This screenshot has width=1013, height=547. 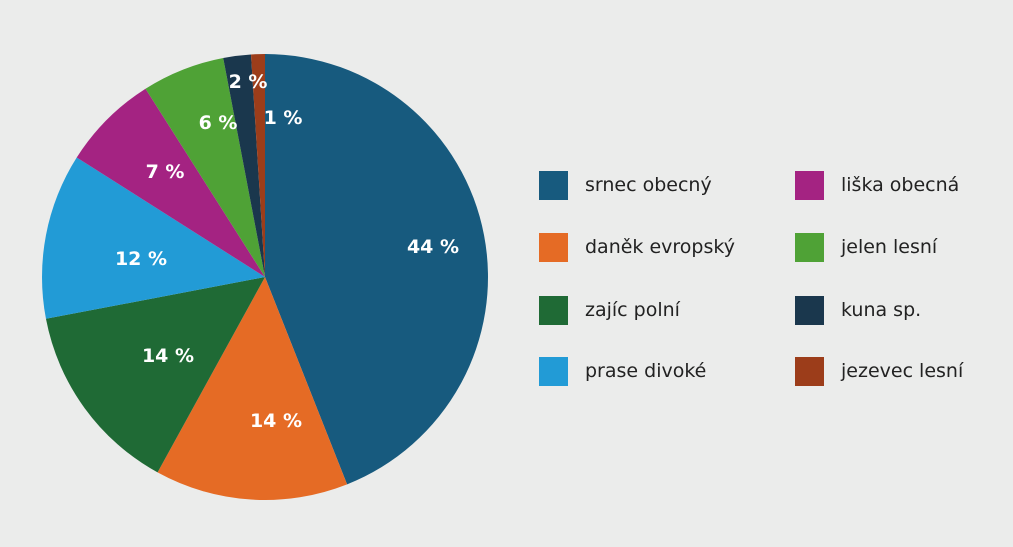 What do you see at coordinates (248, 82) in the screenshot?
I see `data-label-7: 2 %` at bounding box center [248, 82].